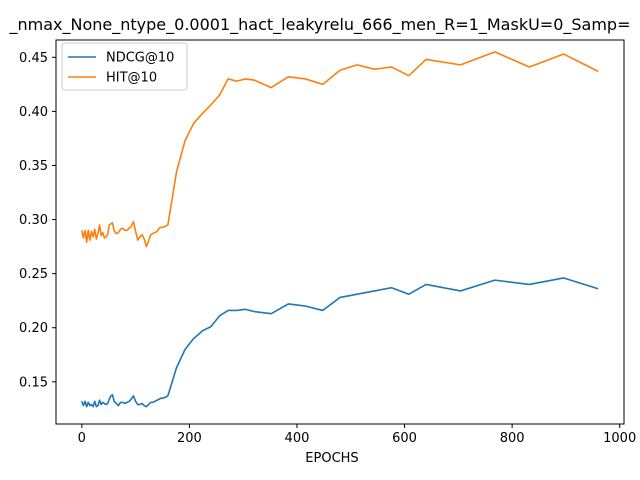 The width and height of the screenshot is (640, 480). Describe the element at coordinates (82, 438) in the screenshot. I see `x-tick-label-0: 0` at that location.